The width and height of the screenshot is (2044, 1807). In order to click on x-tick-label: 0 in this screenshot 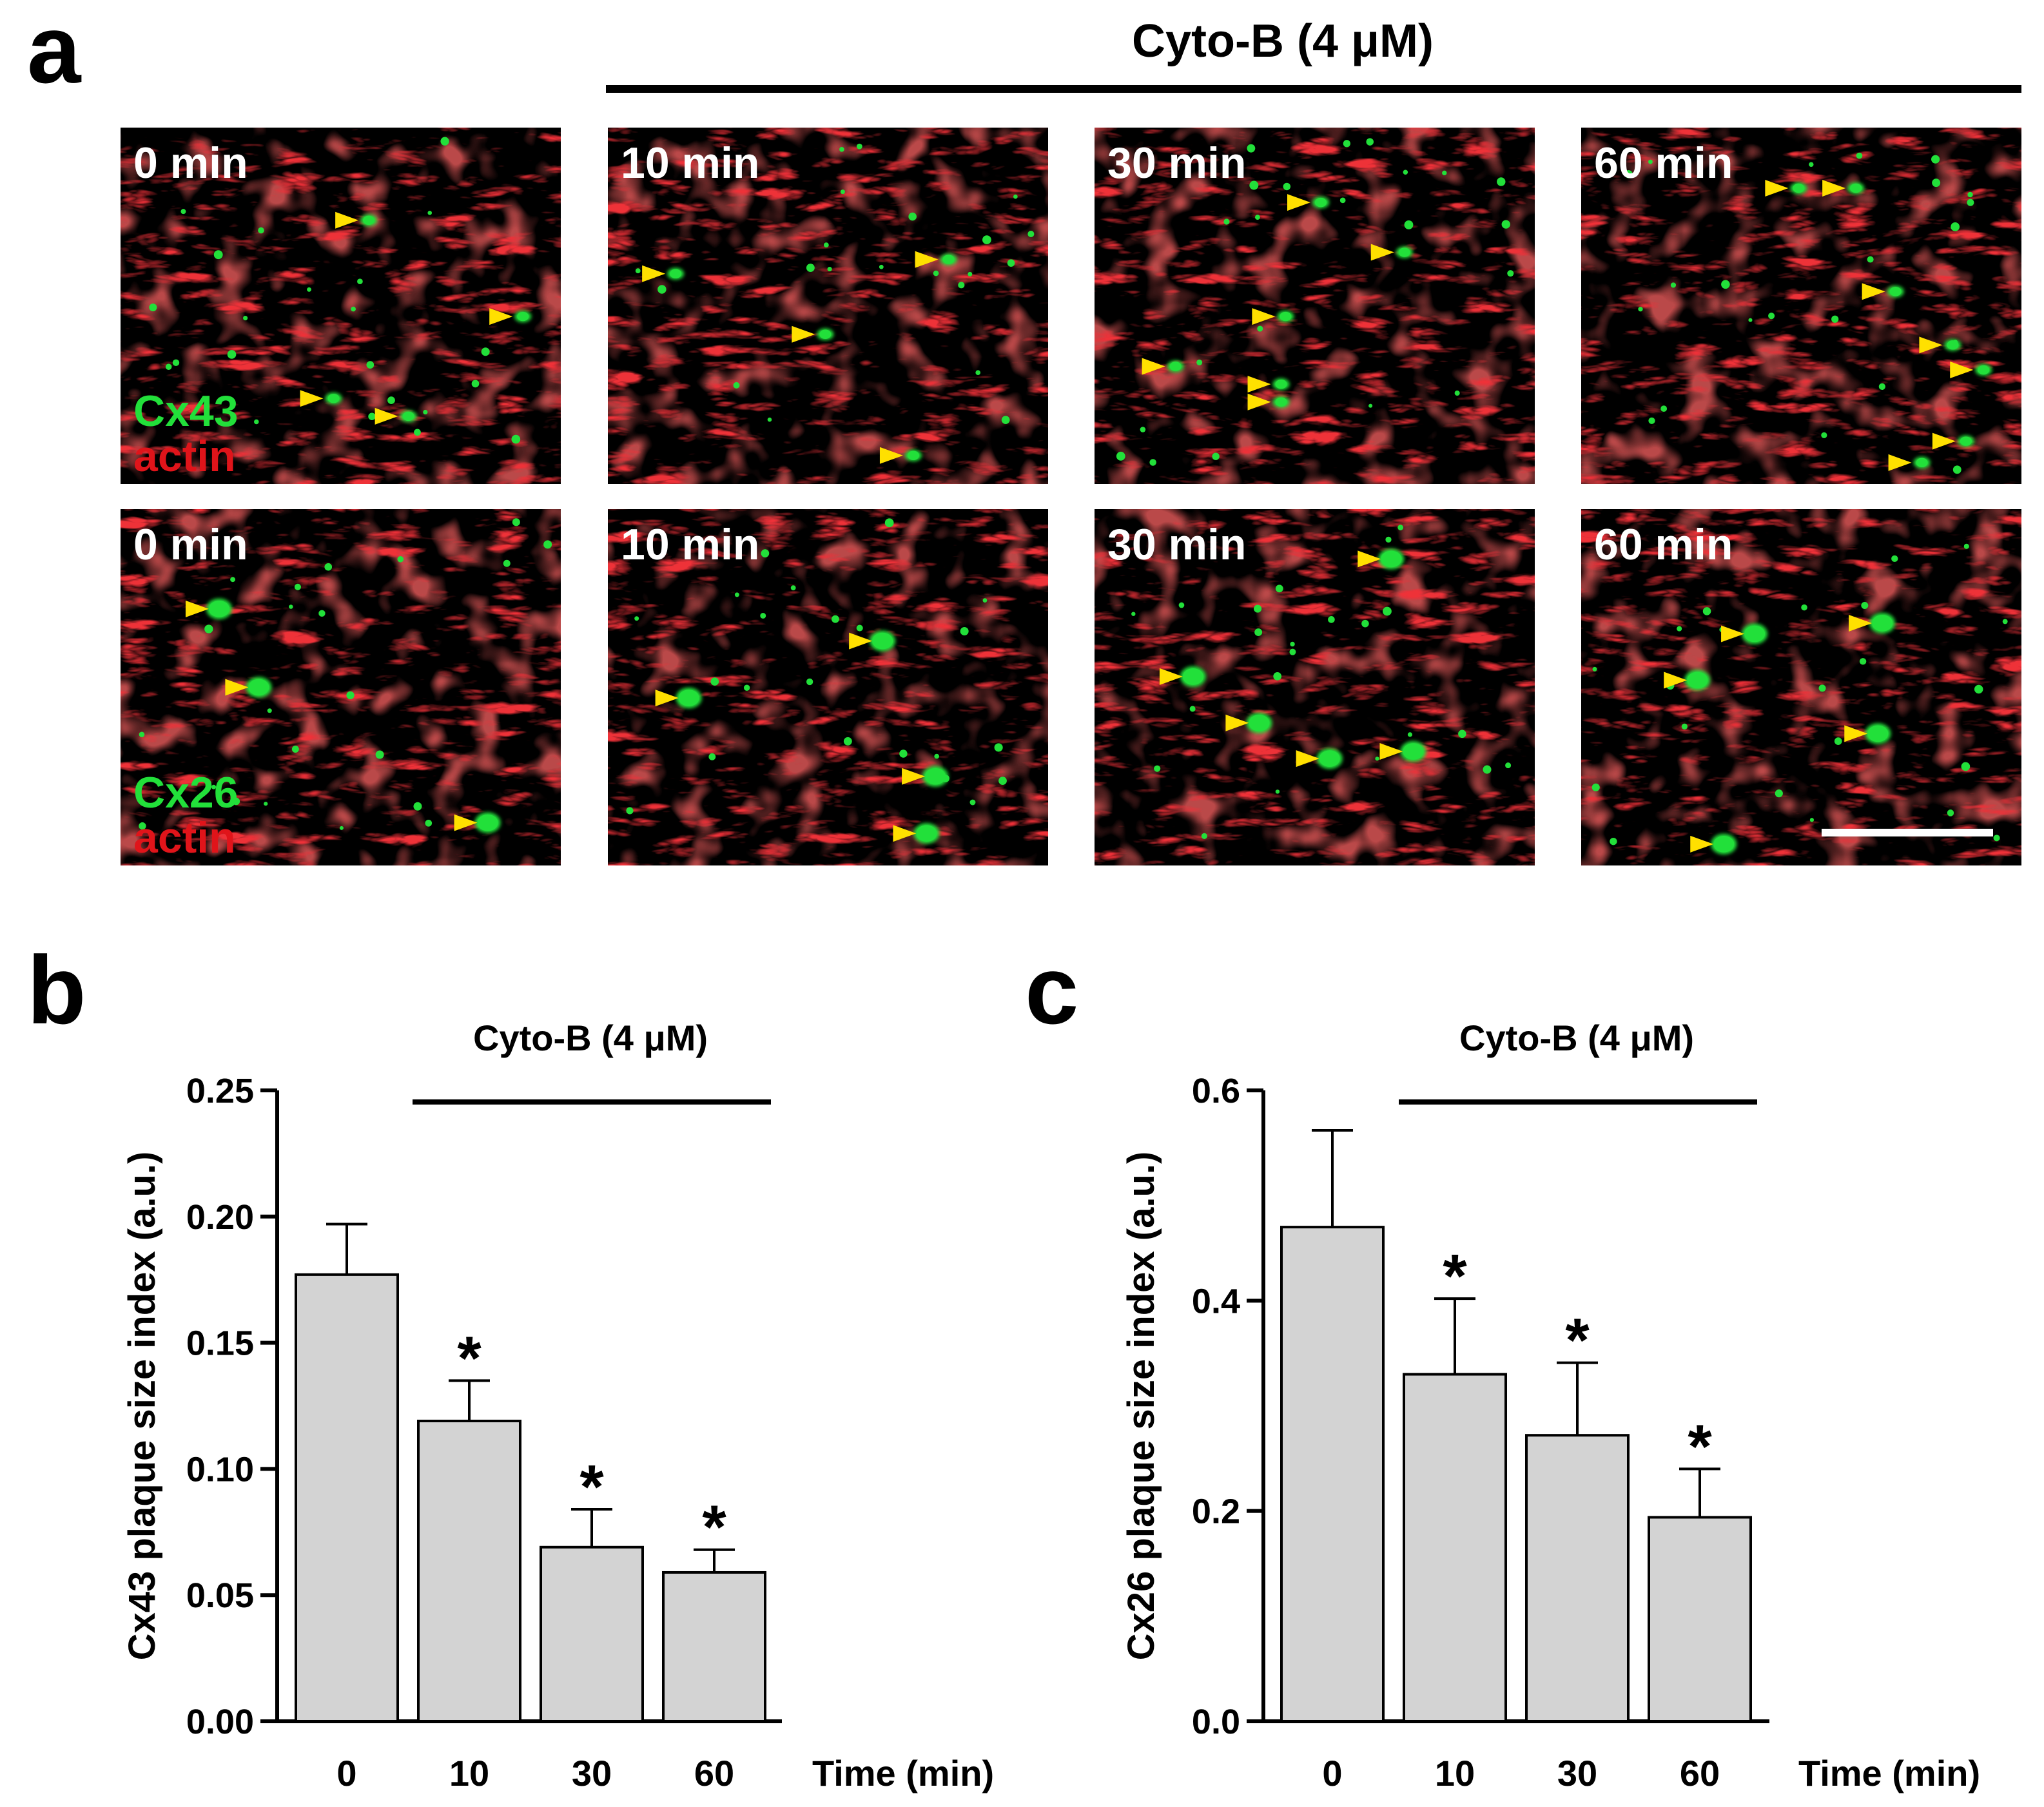, I will do `click(346, 1773)`.